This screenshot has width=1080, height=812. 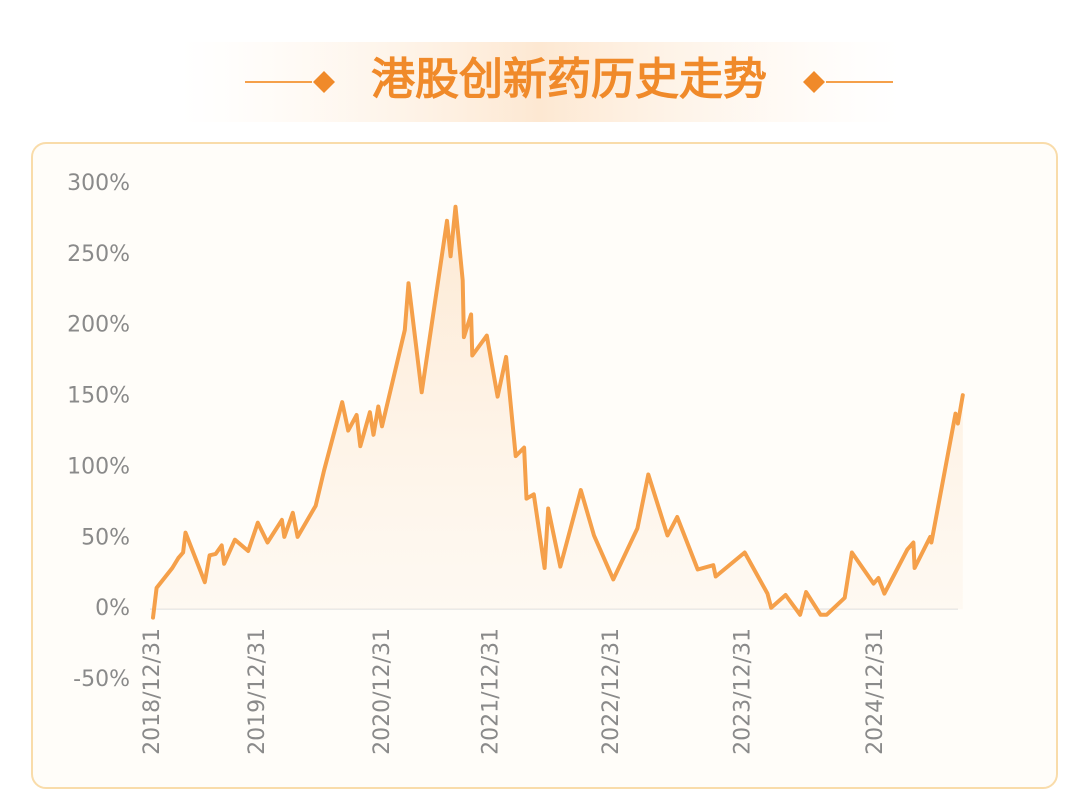 What do you see at coordinates (257, 691) in the screenshot?
I see `x-tick-label: 2019/12/31` at bounding box center [257, 691].